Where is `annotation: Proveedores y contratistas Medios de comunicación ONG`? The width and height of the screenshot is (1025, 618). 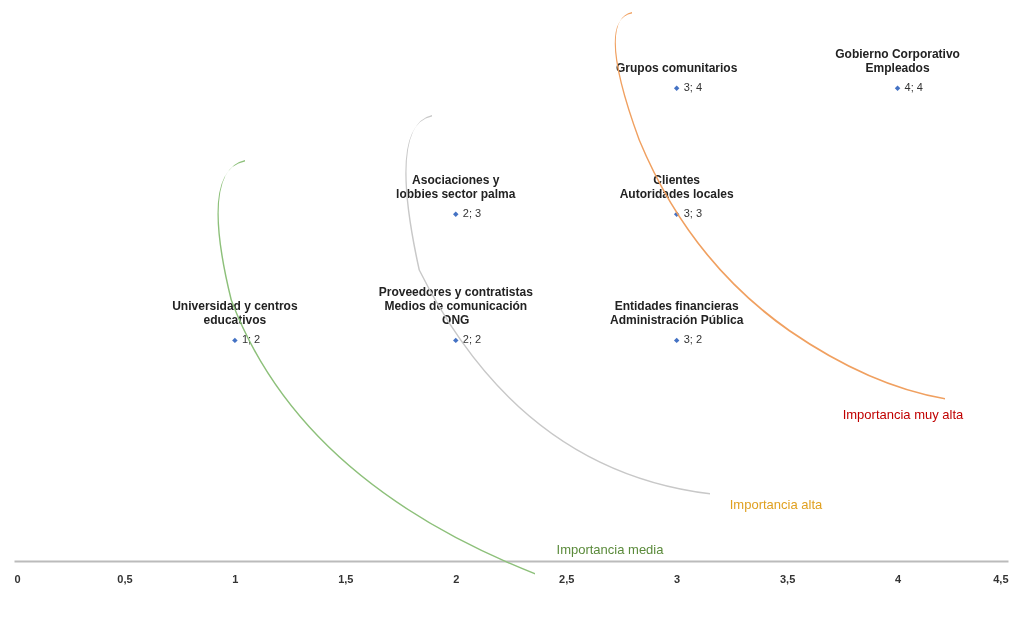
annotation: Proveedores y contratistas Medios de comunicación ONG is located at coordinates (456, 306).